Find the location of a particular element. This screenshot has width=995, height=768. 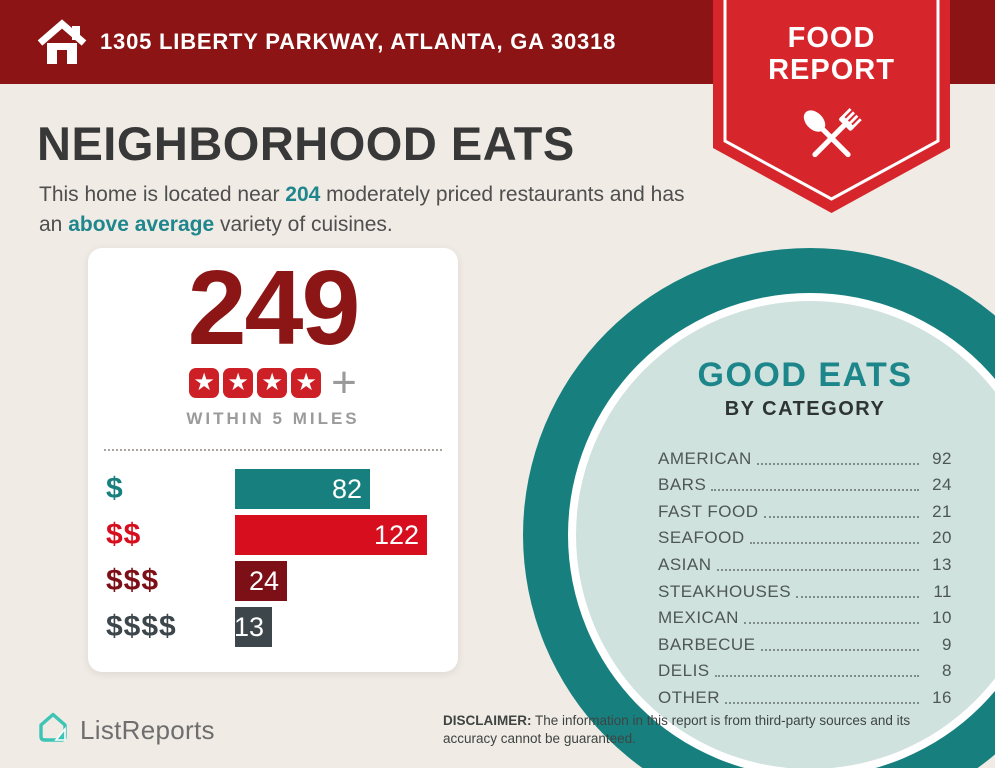

price-tier-row: $$$$ 13 is located at coordinates (273, 627).